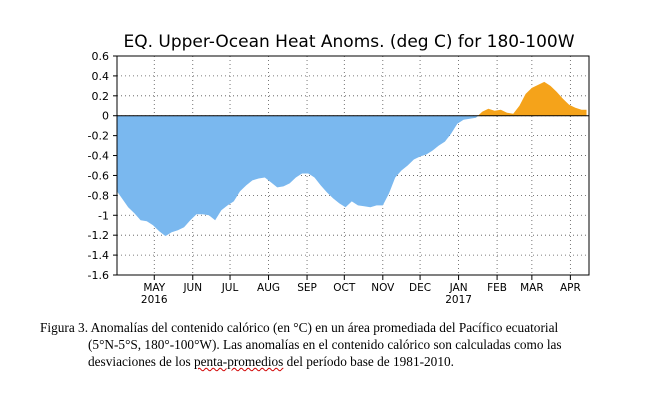 Image resolution: width=659 pixels, height=404 pixels. Describe the element at coordinates (101, 96) in the screenshot. I see `y-tick-label: 0.2` at that location.